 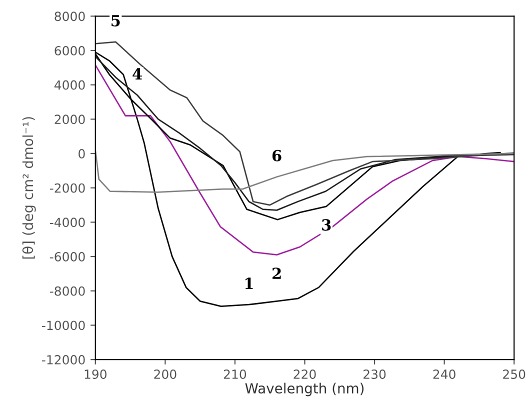 I want to click on y-tick-label: -10000, so click(x=63, y=325).